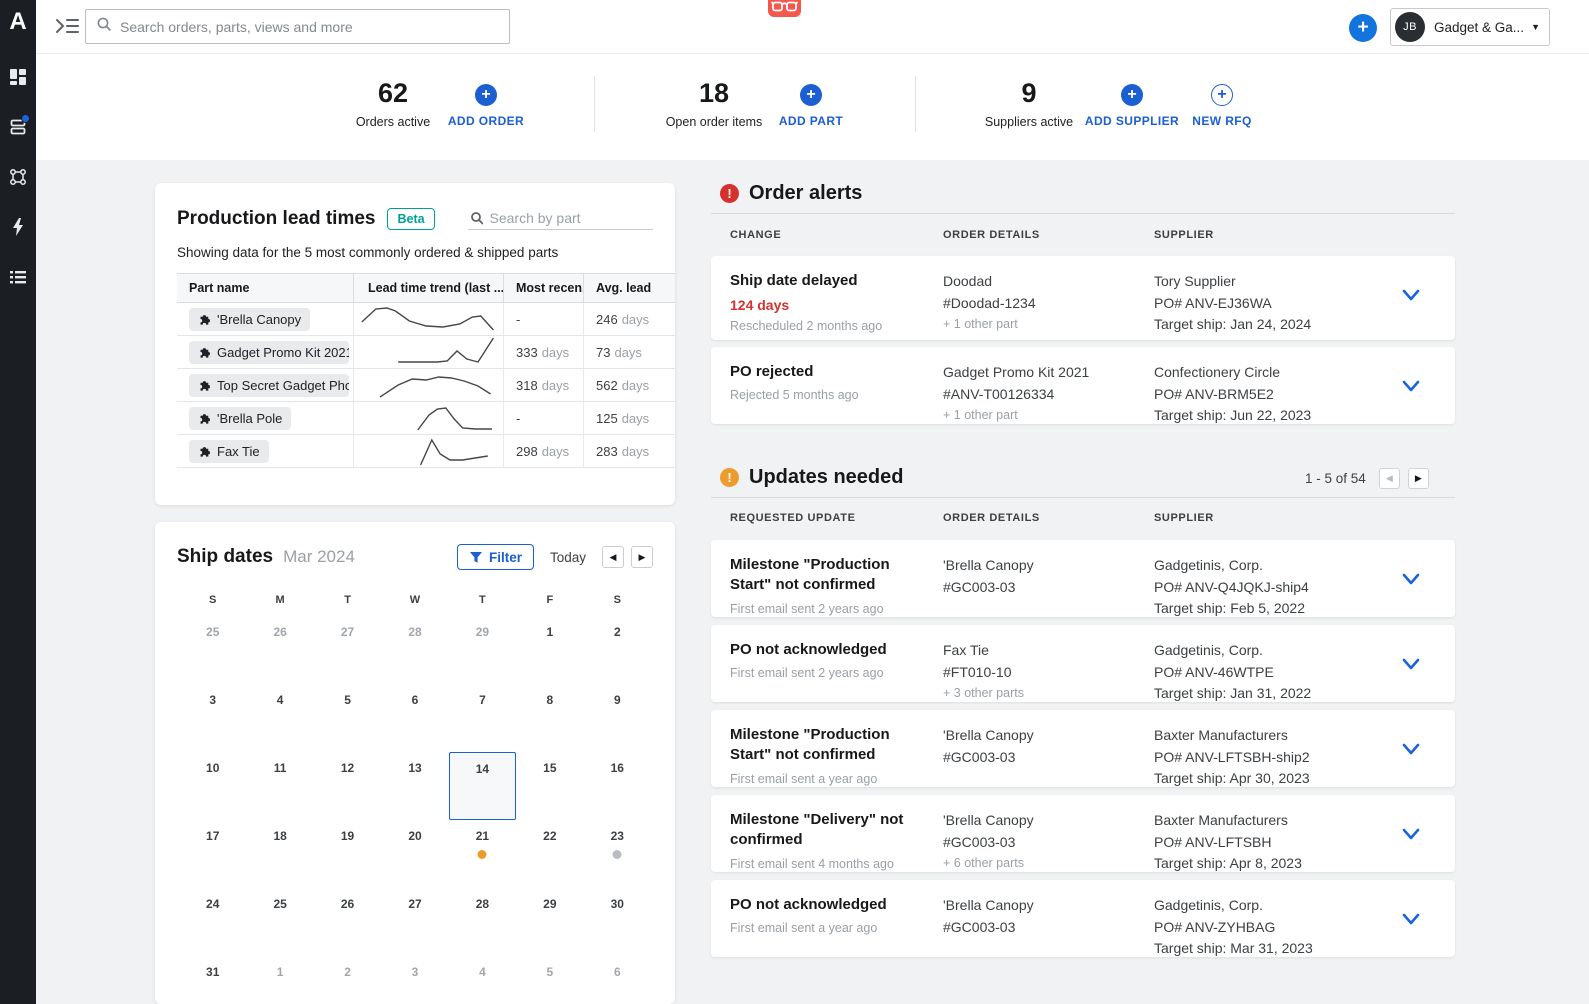 Image resolution: width=1589 pixels, height=1004 pixels. What do you see at coordinates (250, 319) in the screenshot?
I see `part-pill: 'Brella Canopy` at bounding box center [250, 319].